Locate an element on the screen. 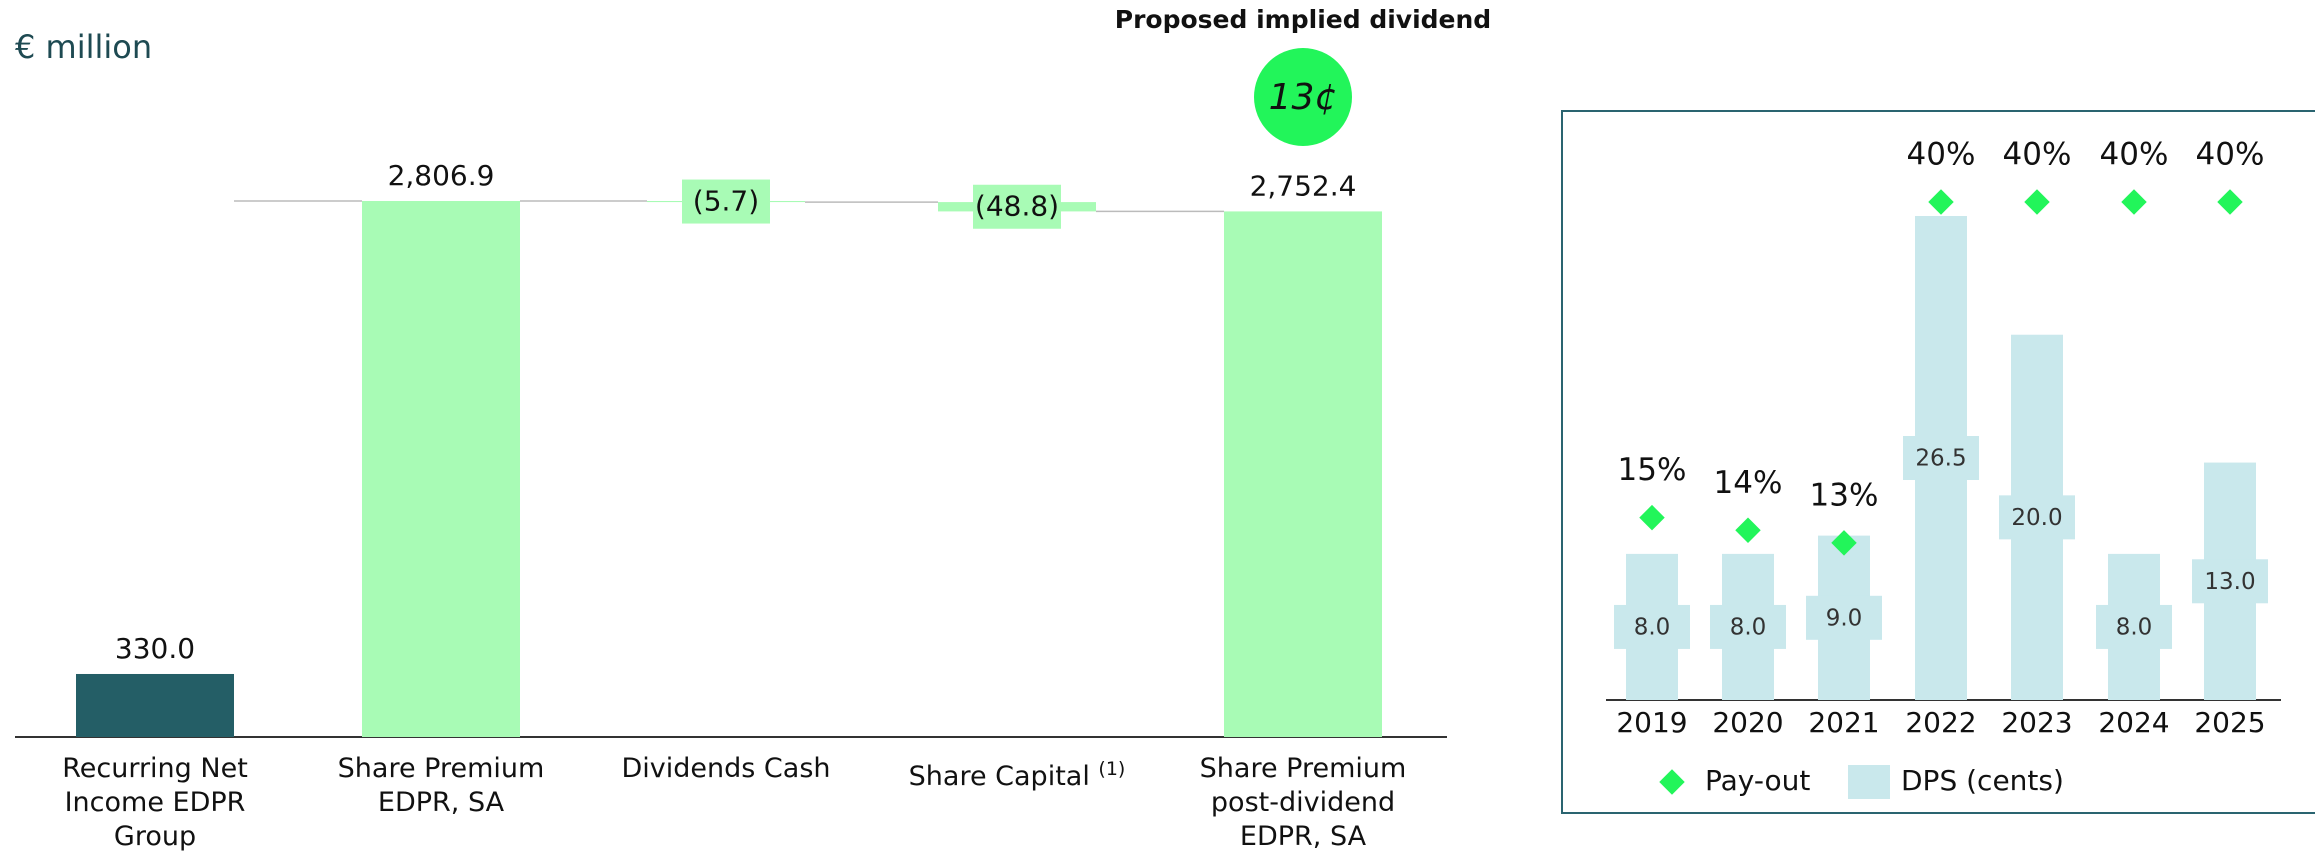  data-label: 2,752.4 is located at coordinates (1303, 185).